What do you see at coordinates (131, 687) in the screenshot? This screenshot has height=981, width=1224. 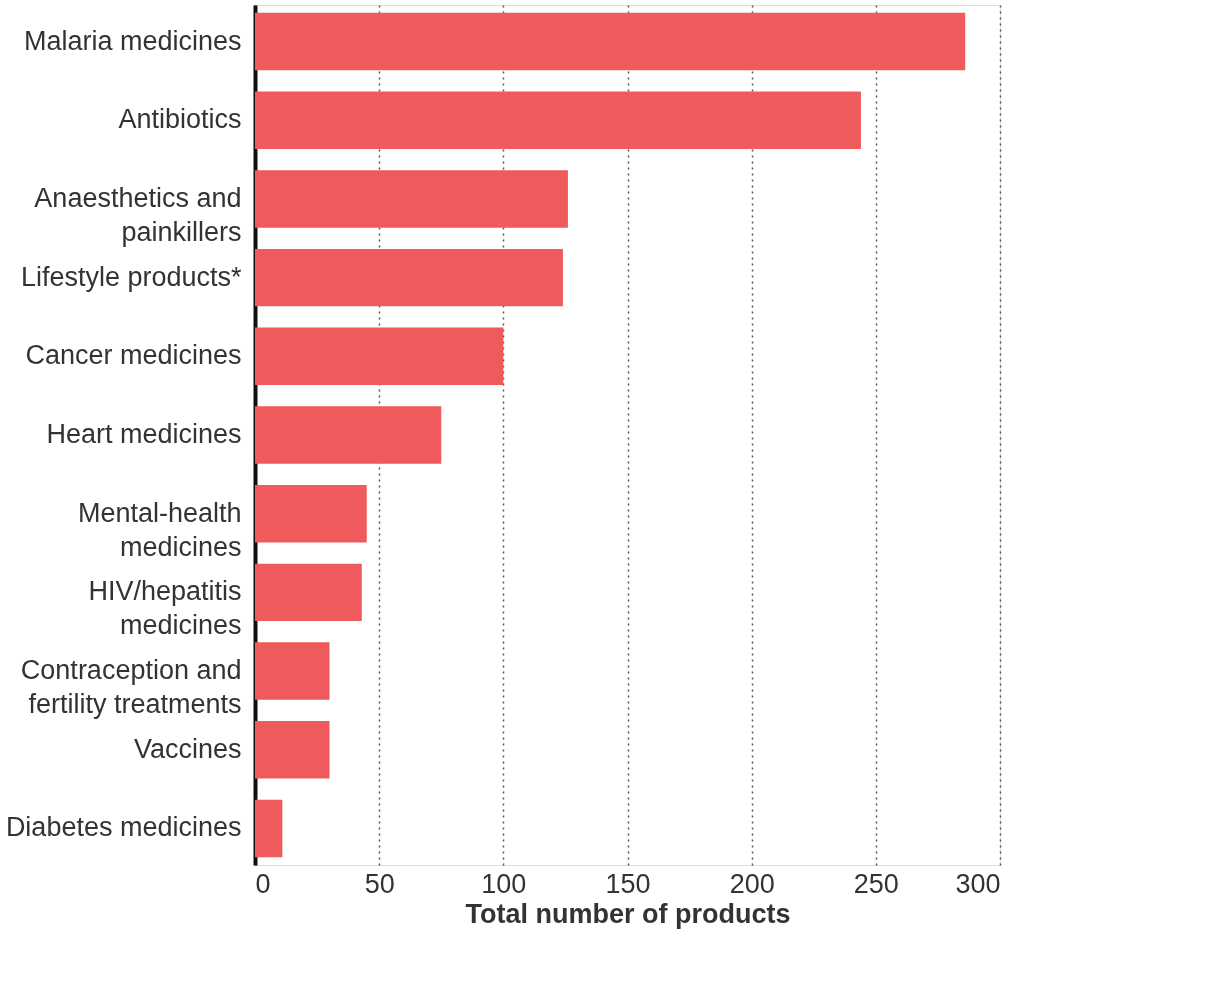 I see `y-tick-label: Contraception and fertility treatments` at bounding box center [131, 687].